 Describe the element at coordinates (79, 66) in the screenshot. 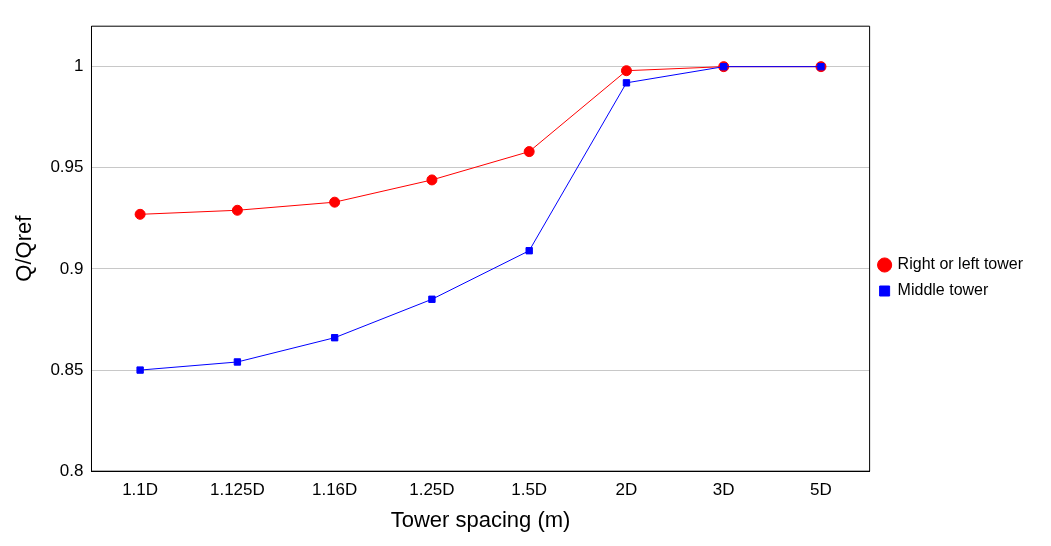

I see `y-tick-label: 1` at that location.